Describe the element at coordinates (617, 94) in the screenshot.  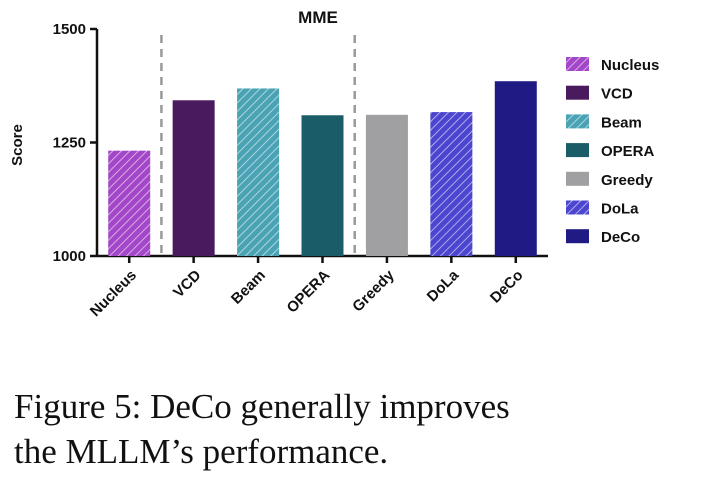
I see `legend-label-vcd: VCD` at that location.